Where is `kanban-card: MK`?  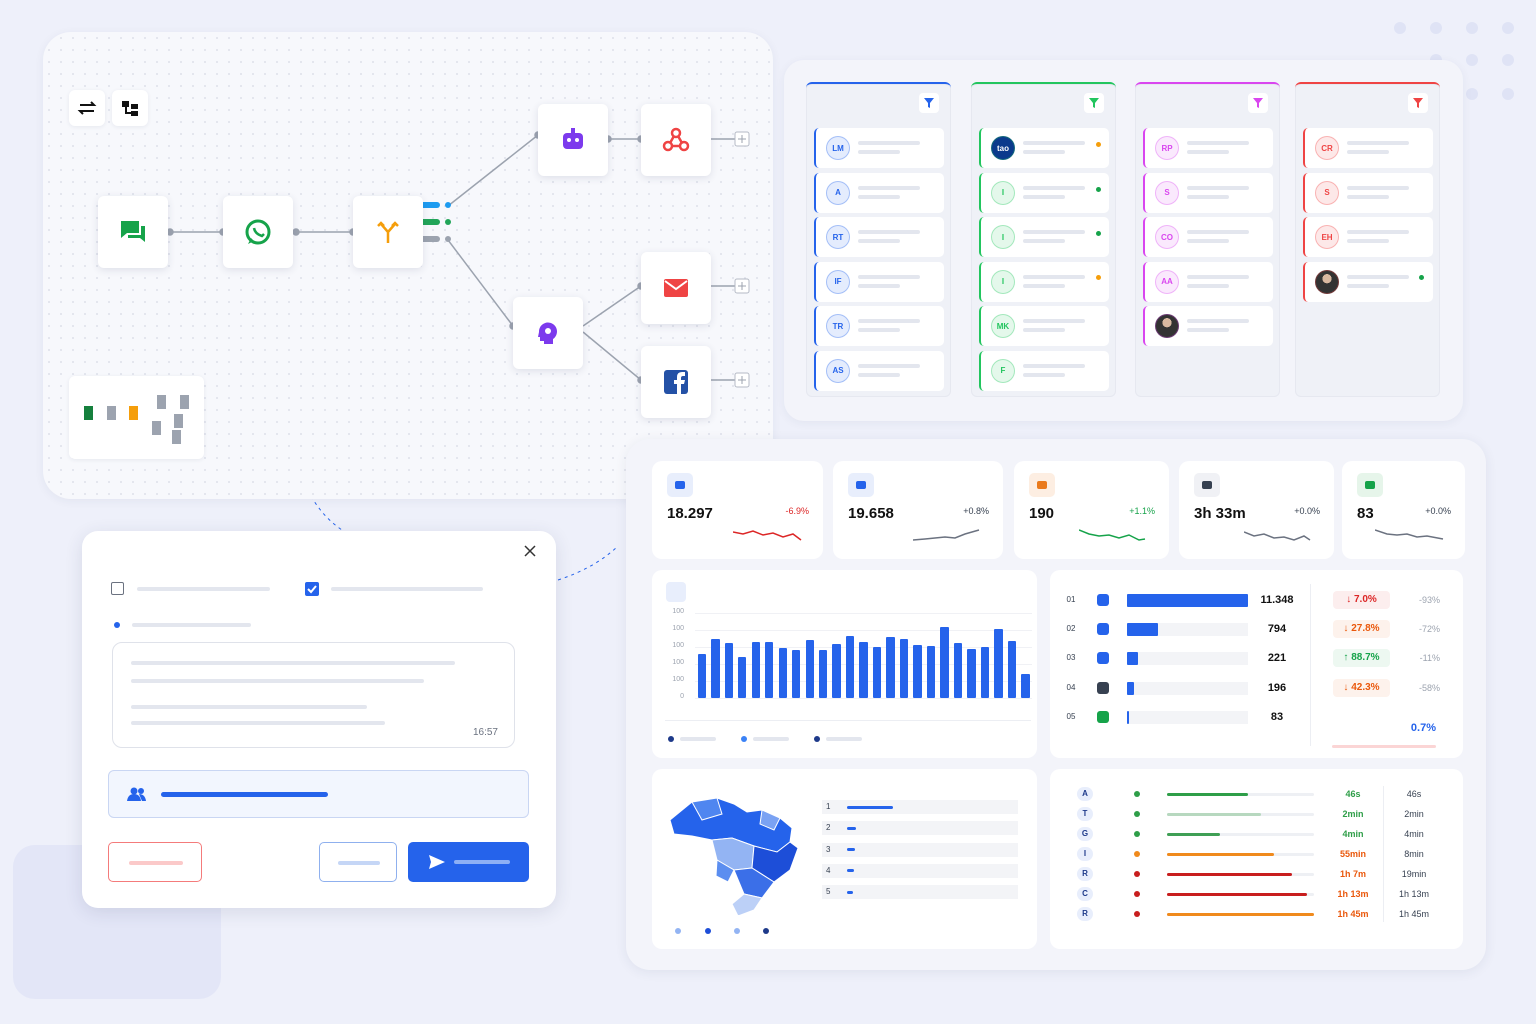 kanban-card: MK is located at coordinates (1044, 326).